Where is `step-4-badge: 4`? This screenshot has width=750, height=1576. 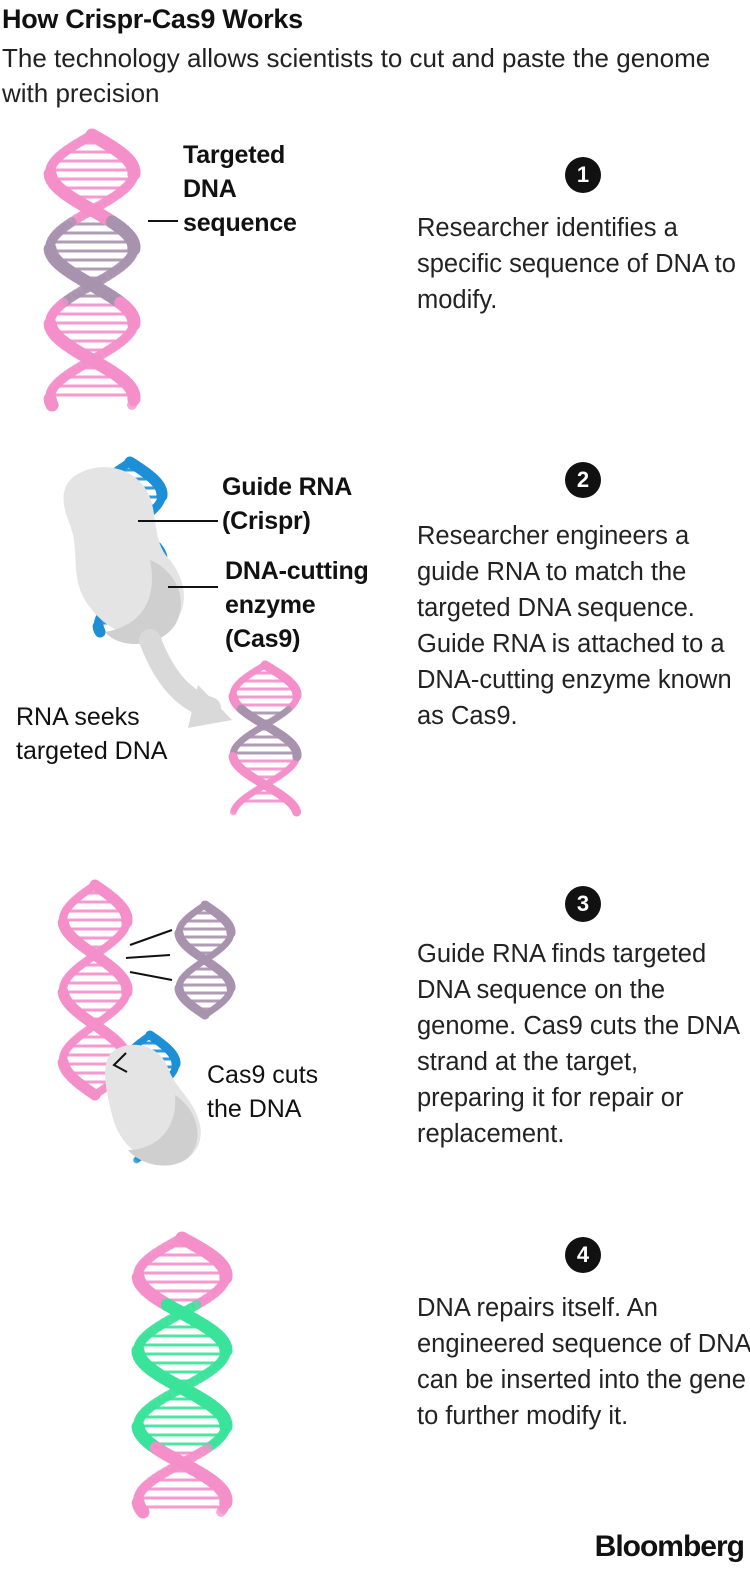 step-4-badge: 4 is located at coordinates (583, 1255).